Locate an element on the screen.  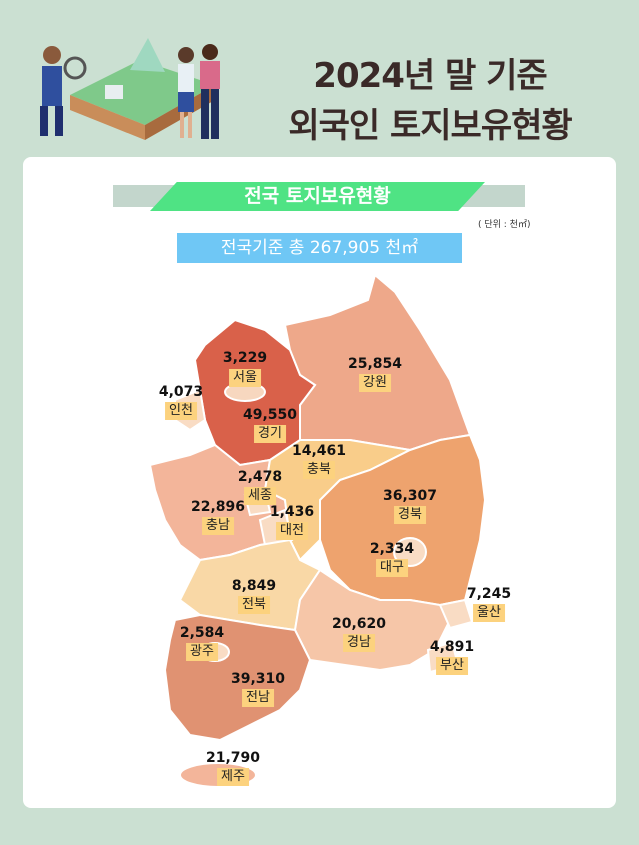
label-ulsan: 울산 is located at coordinates (489, 613).